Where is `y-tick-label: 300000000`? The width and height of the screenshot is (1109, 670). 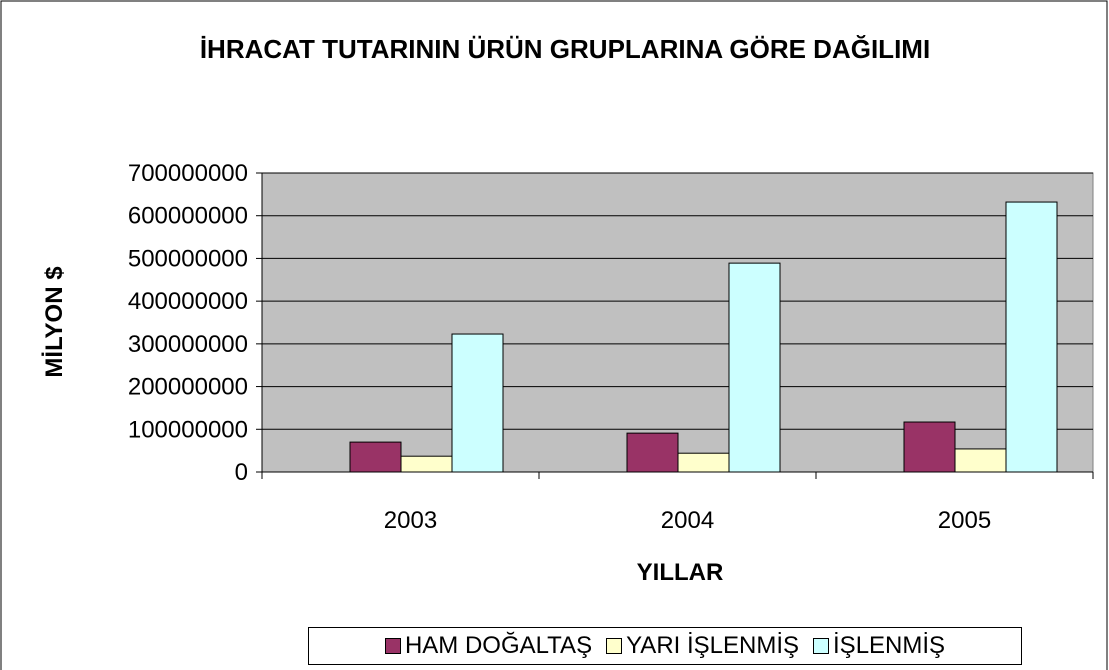
y-tick-label: 300000000 is located at coordinates (188, 344).